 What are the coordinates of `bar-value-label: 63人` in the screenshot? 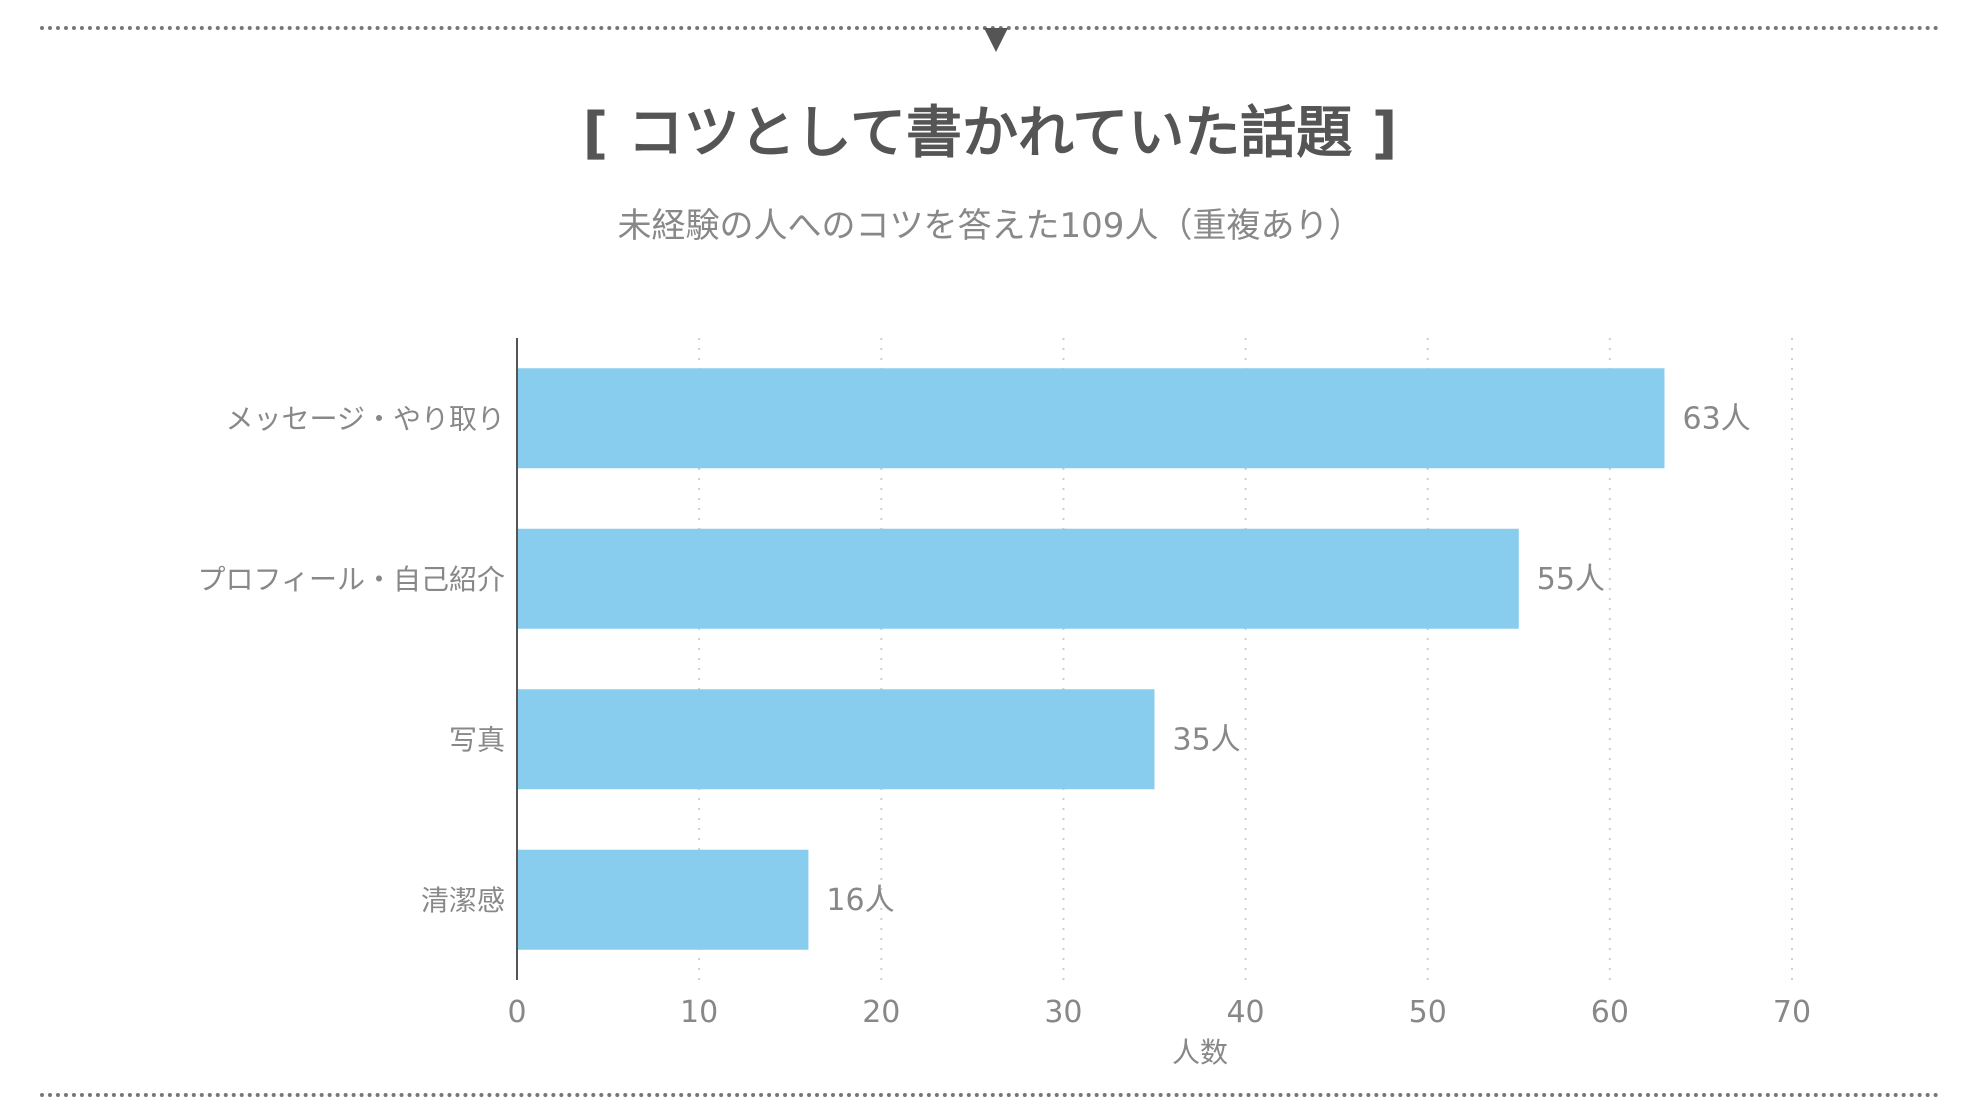 It's located at (1717, 418).